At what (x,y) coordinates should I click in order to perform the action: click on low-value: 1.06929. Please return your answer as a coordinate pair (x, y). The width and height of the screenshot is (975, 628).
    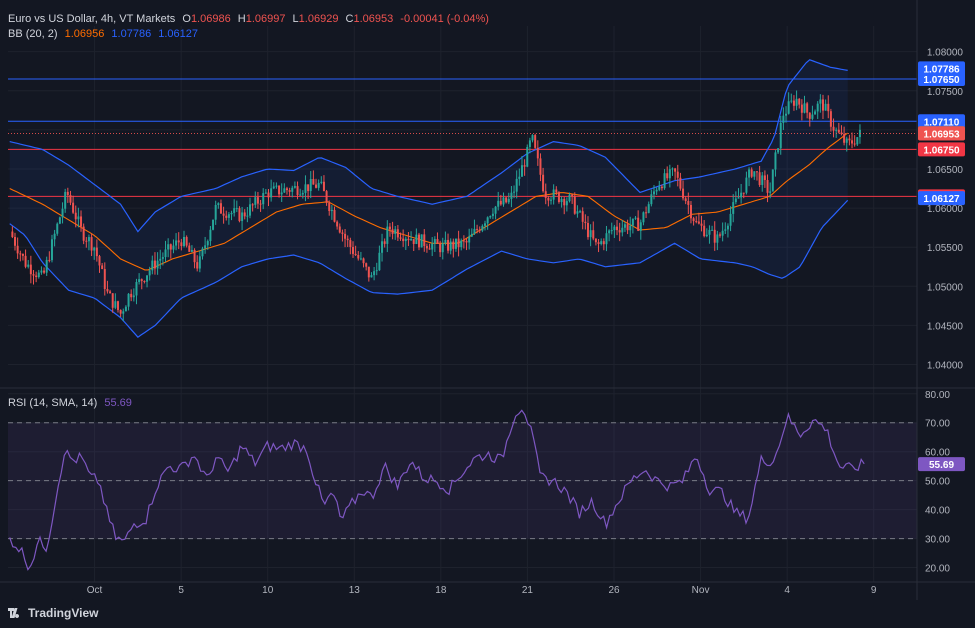
    Looking at the image, I should click on (318, 19).